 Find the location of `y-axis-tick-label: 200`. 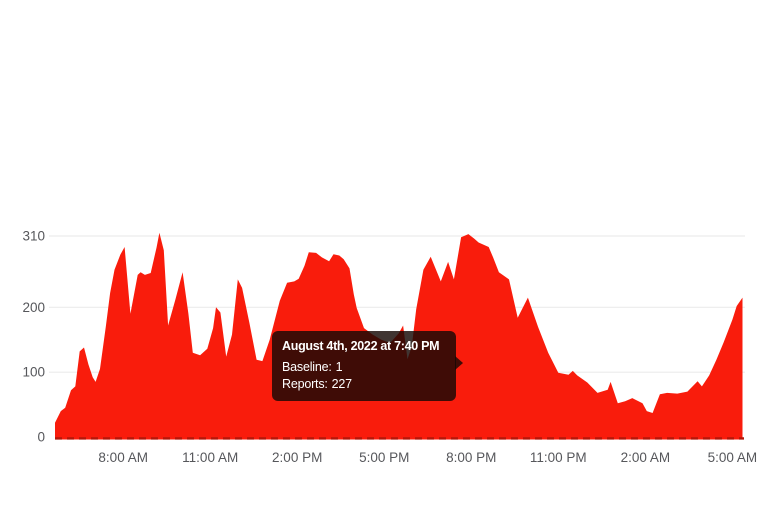

y-axis-tick-label: 200 is located at coordinates (33, 307).